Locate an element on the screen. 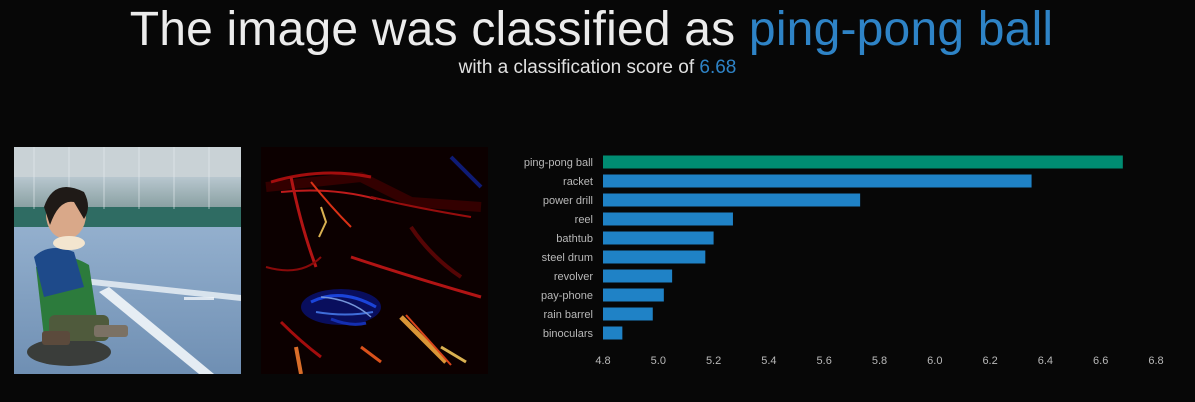  category-label: ping-pong ball is located at coordinates (558, 163).